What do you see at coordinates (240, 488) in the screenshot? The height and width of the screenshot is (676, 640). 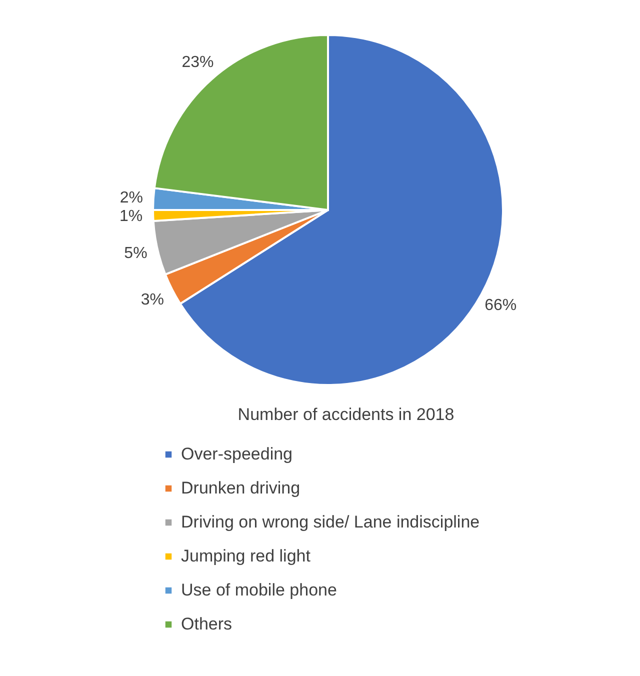 I see `legend-label: Drunken driving` at bounding box center [240, 488].